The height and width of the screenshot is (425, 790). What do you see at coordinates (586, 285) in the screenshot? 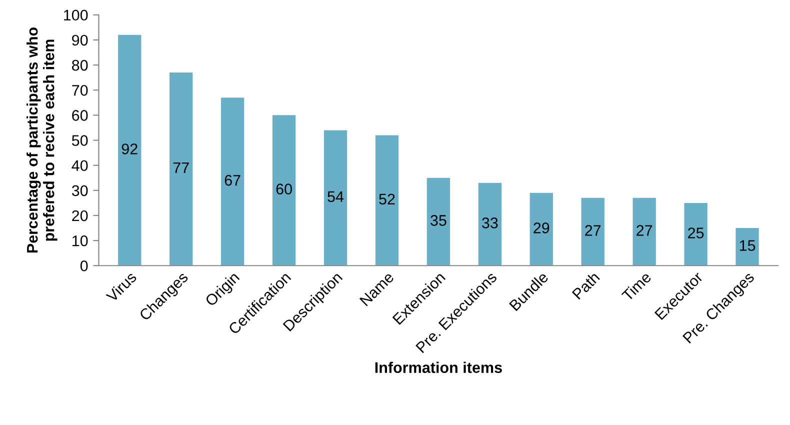
I see `x-tick-label: Path` at bounding box center [586, 285].